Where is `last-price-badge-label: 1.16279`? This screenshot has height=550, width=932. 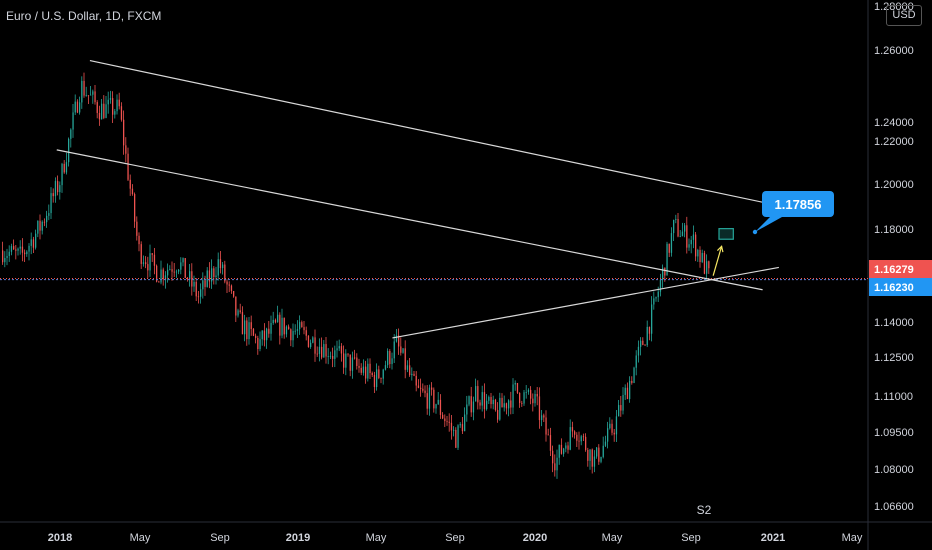 last-price-badge-label: 1.16279 is located at coordinates (894, 270).